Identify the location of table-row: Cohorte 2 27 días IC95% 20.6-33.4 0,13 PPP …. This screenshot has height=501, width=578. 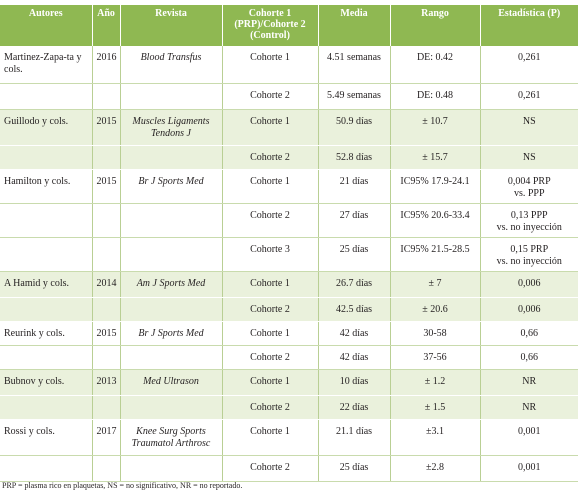
(289, 220).